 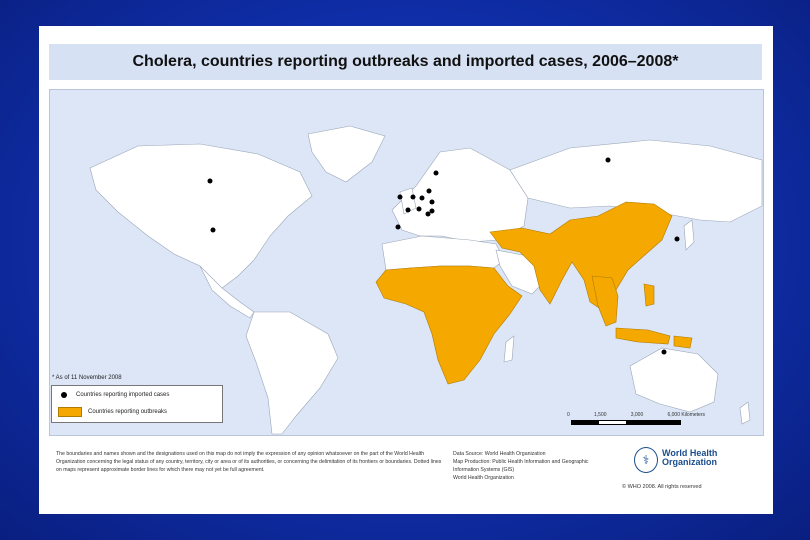 I want to click on land-new-zealand, so click(x=745, y=413).